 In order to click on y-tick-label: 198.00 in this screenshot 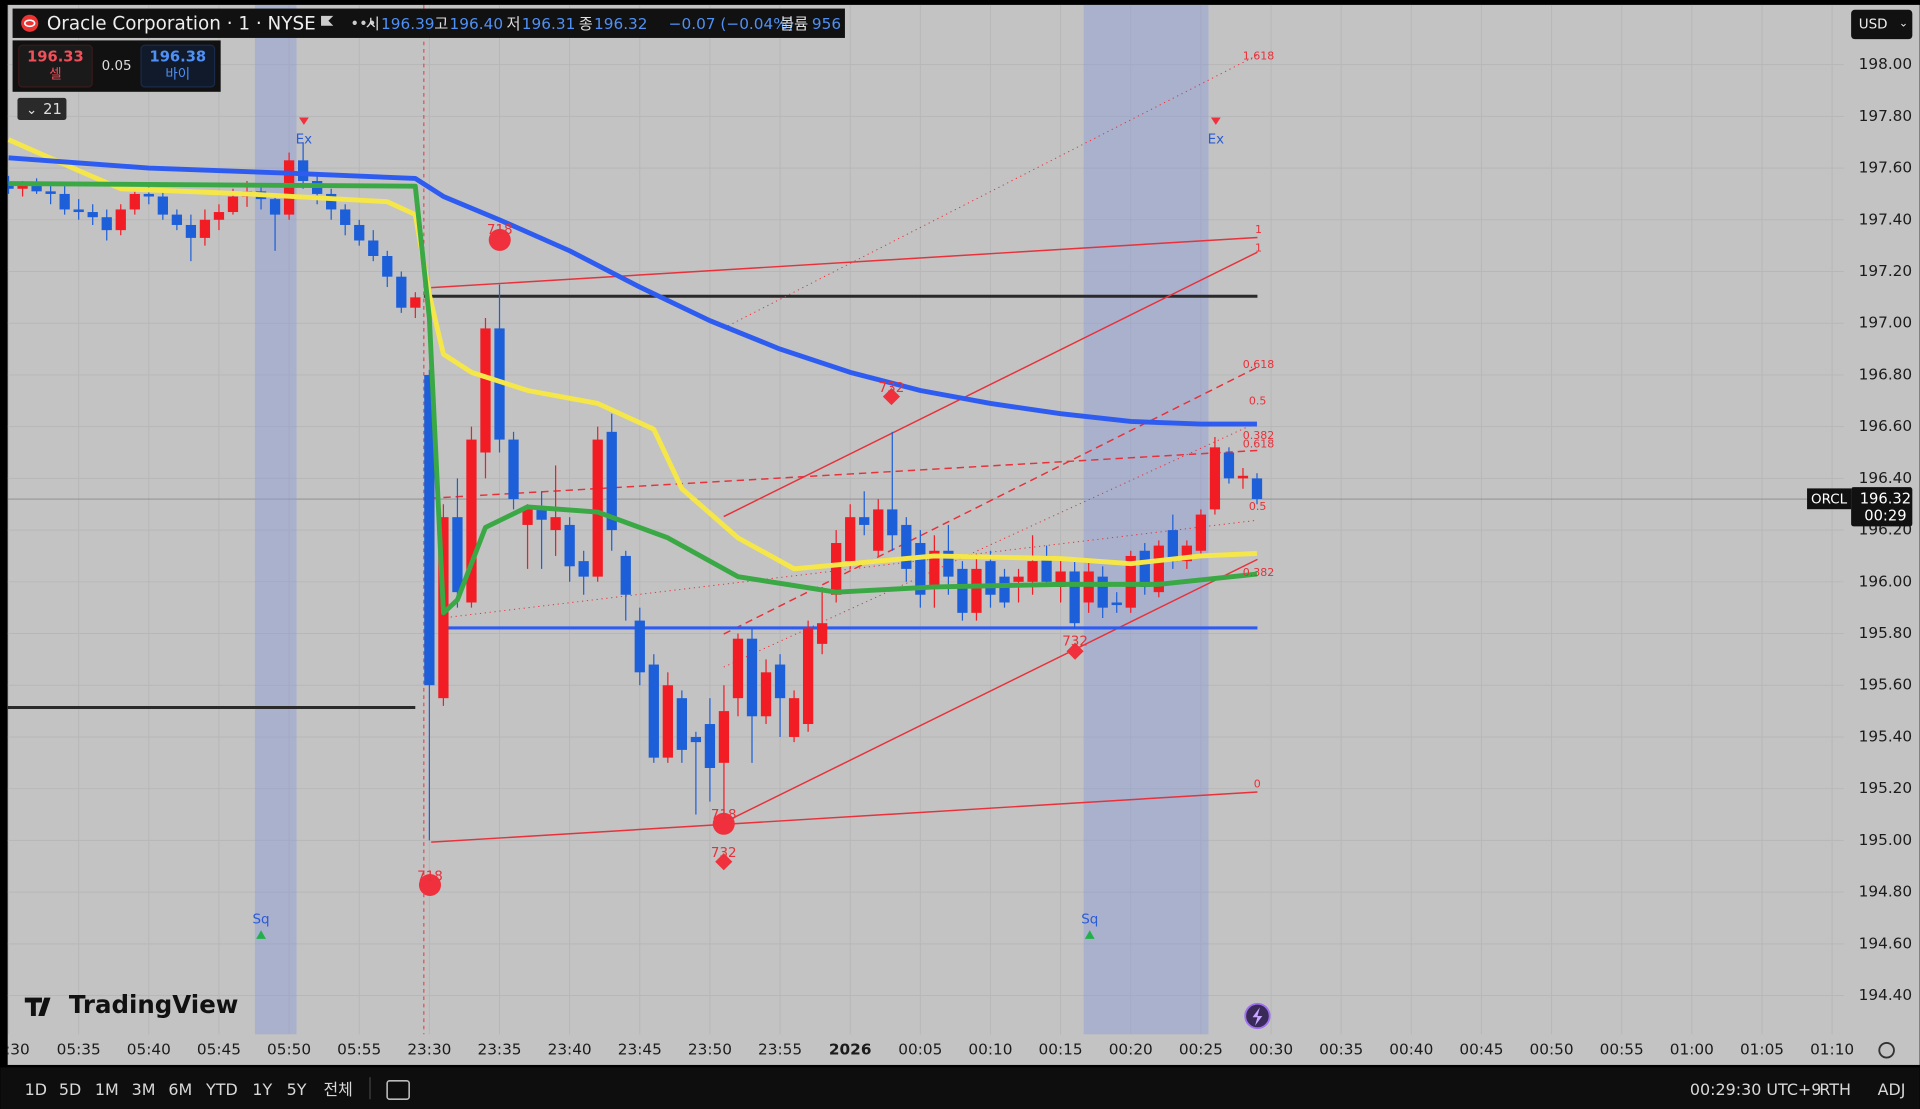, I will do `click(1886, 64)`.